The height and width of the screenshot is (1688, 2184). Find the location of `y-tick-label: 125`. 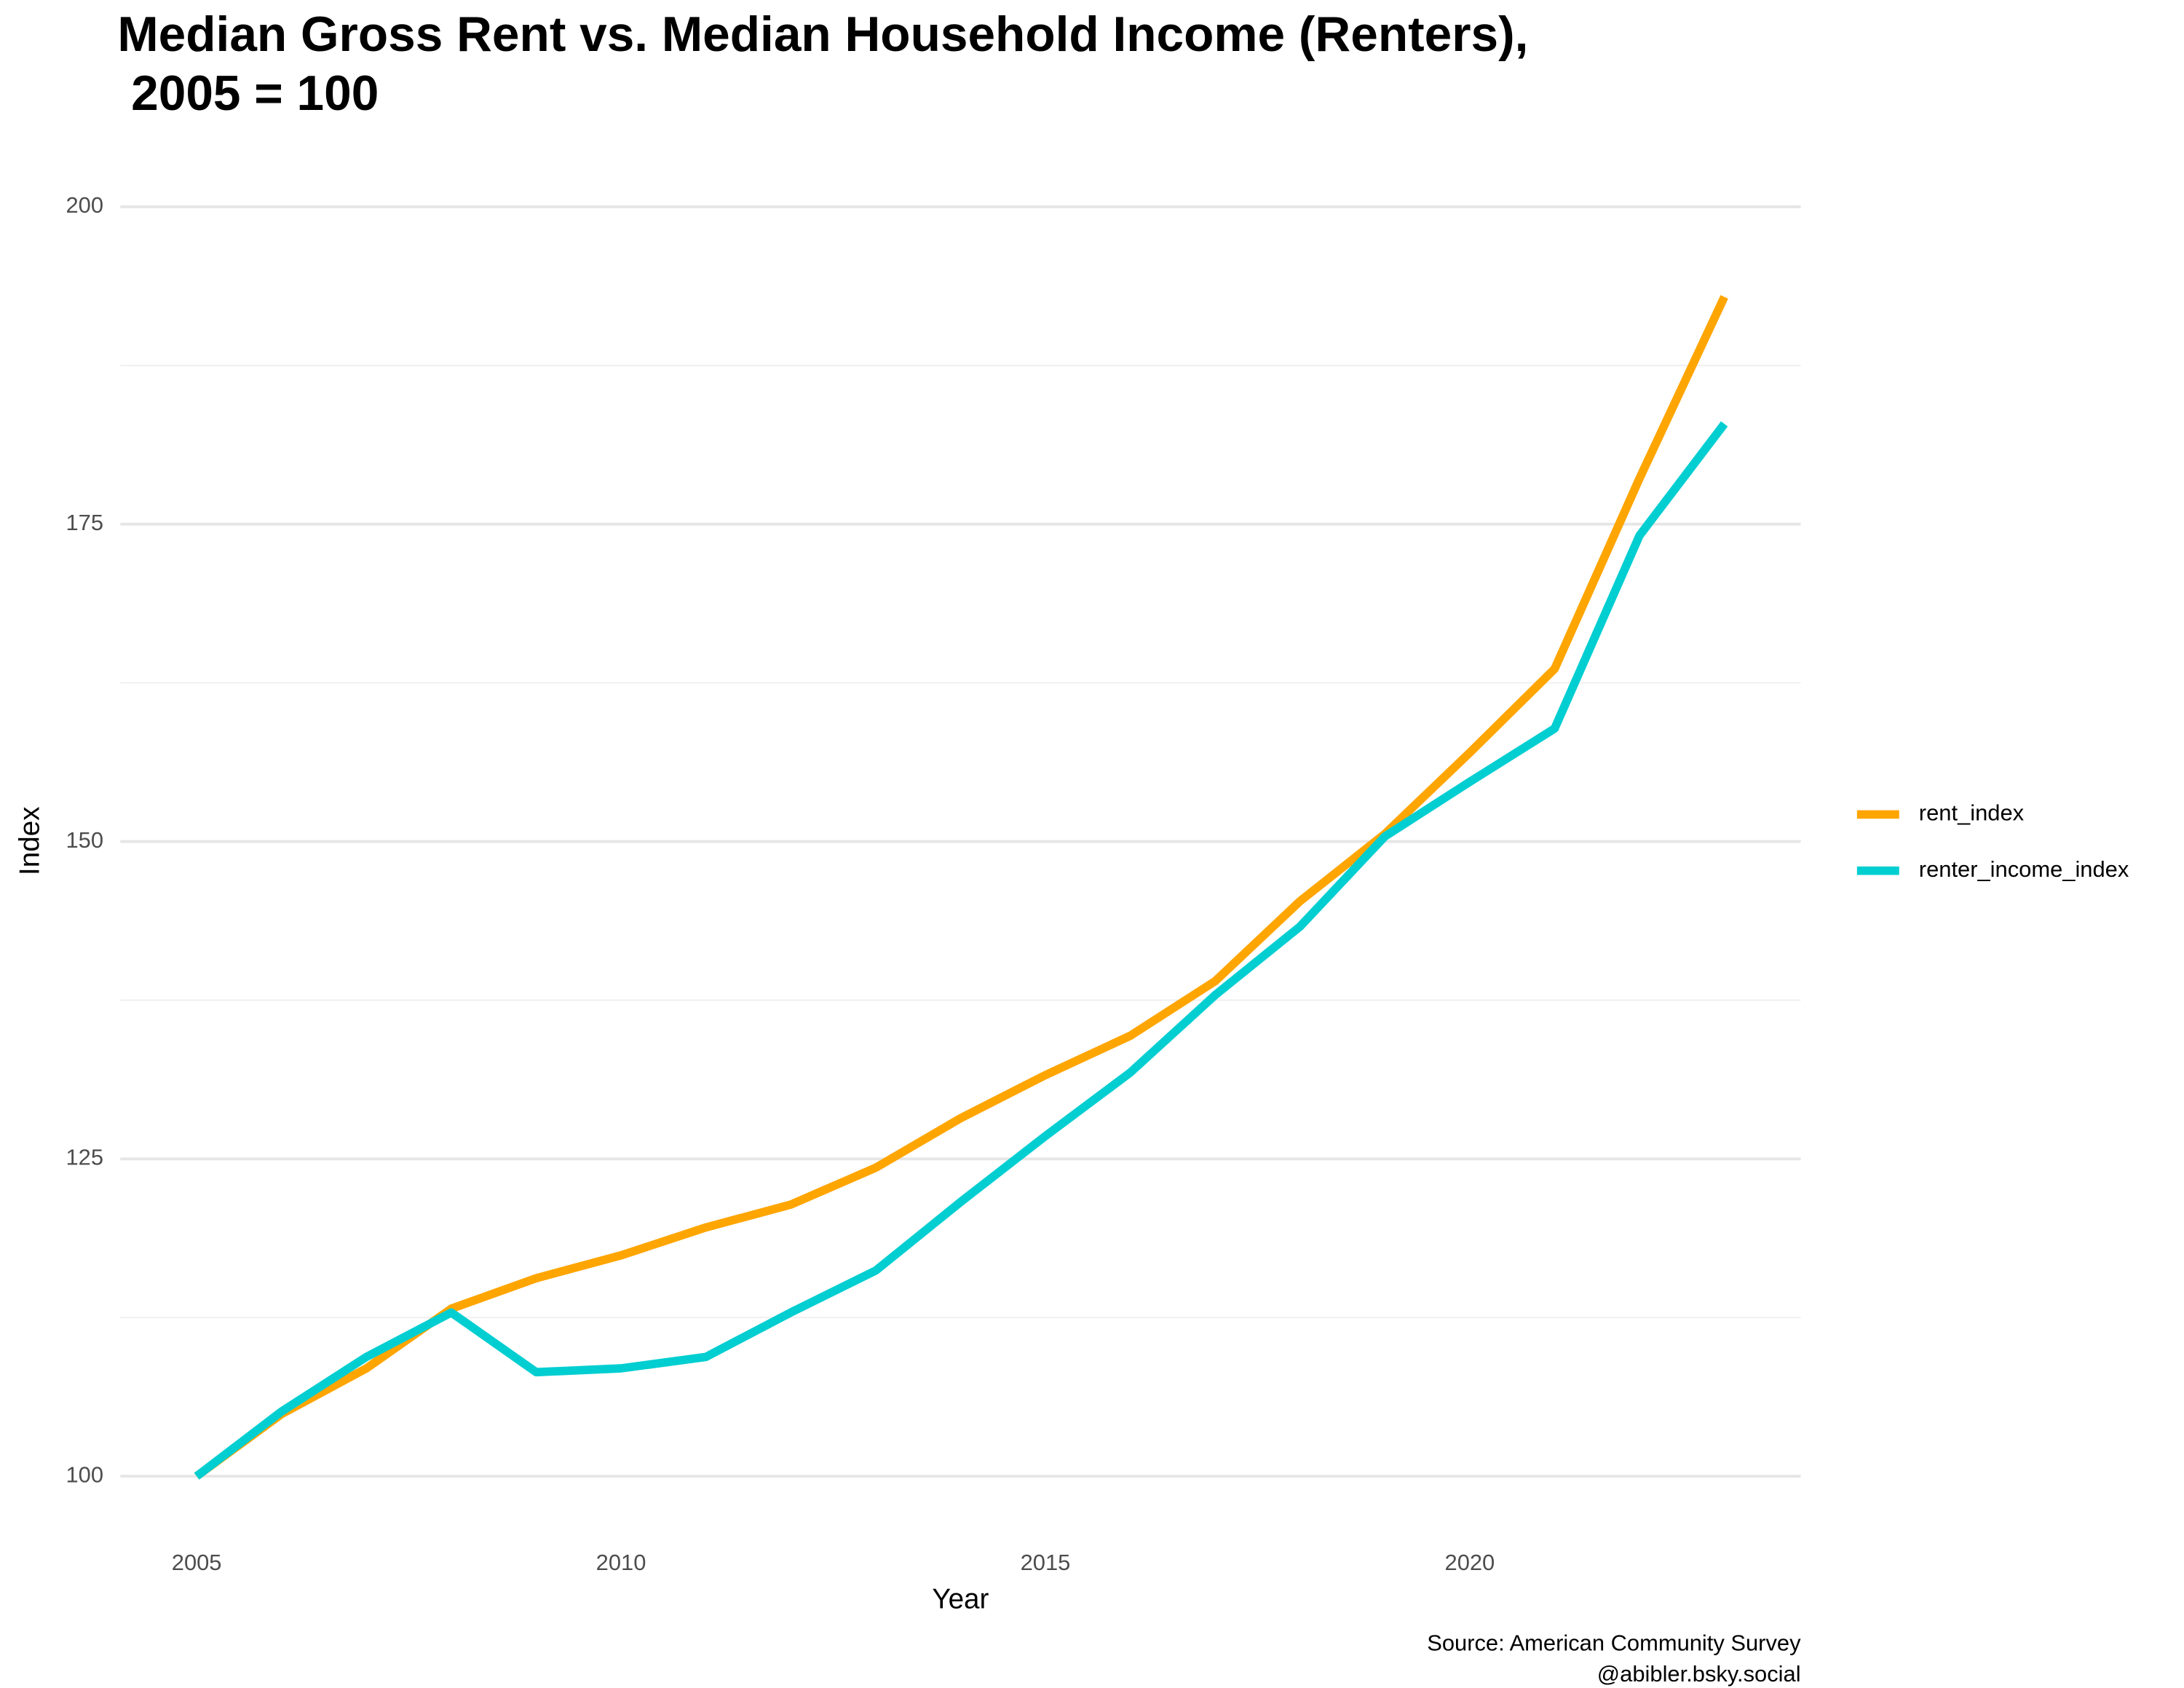

y-tick-label: 125 is located at coordinates (84, 1157).